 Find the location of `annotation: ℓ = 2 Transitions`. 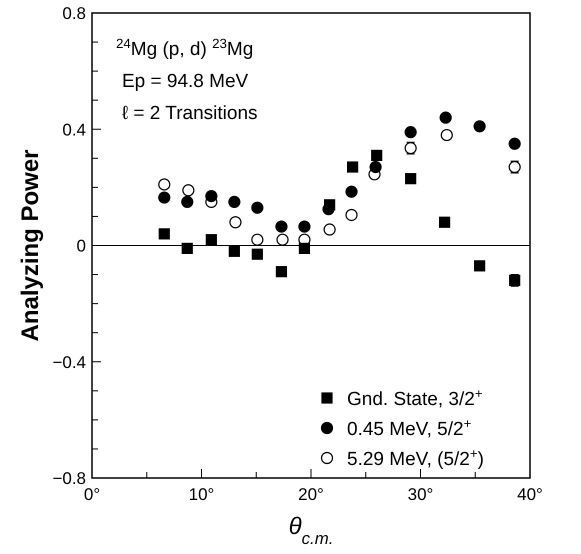

annotation: ℓ = 2 Transitions is located at coordinates (190, 113).